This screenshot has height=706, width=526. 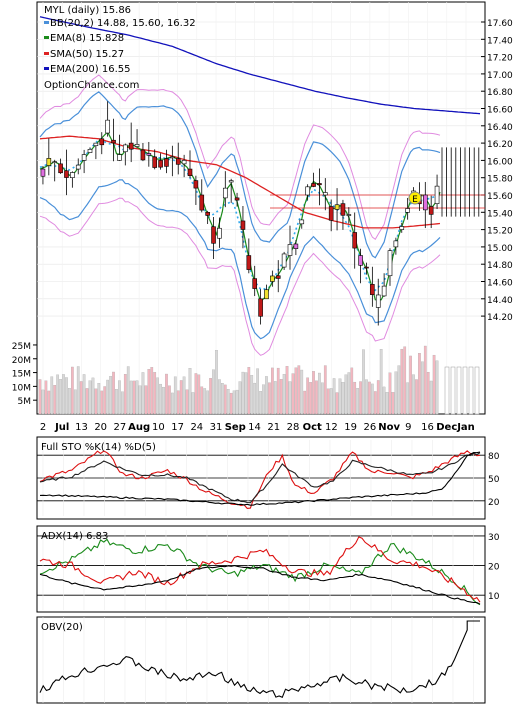 I want to click on price-tick-label: 16.80, so click(x=500, y=93).